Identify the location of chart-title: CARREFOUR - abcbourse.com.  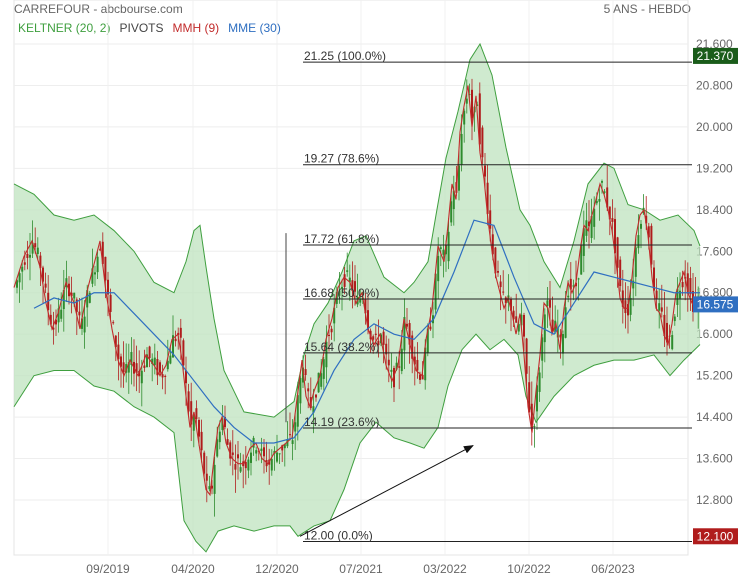
(98, 9).